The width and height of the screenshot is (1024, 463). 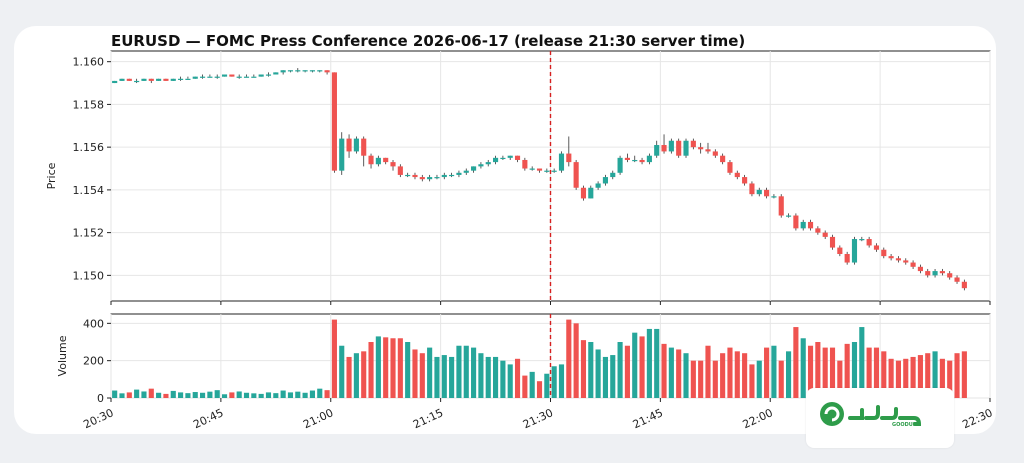 What do you see at coordinates (871, 415) in the screenshot?
I see `goodup-logo-mark: GOODUP` at bounding box center [871, 415].